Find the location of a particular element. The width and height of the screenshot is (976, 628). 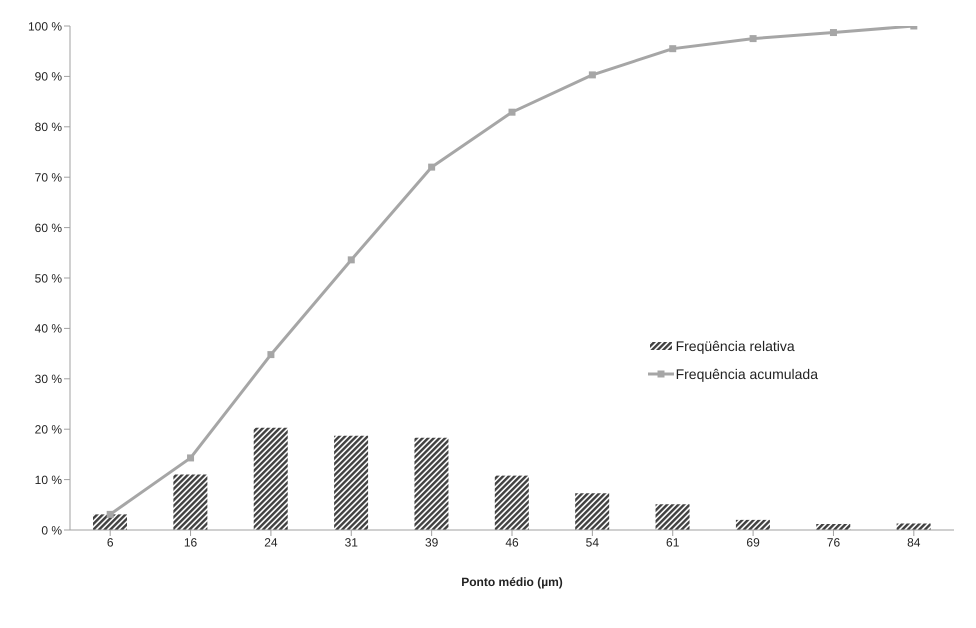

y-tick-label: 40 % is located at coordinates (48, 329).